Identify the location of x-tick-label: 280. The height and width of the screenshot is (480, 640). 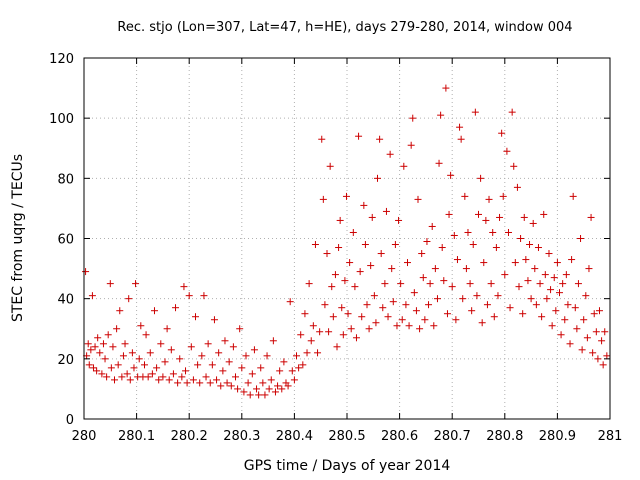
(84, 436).